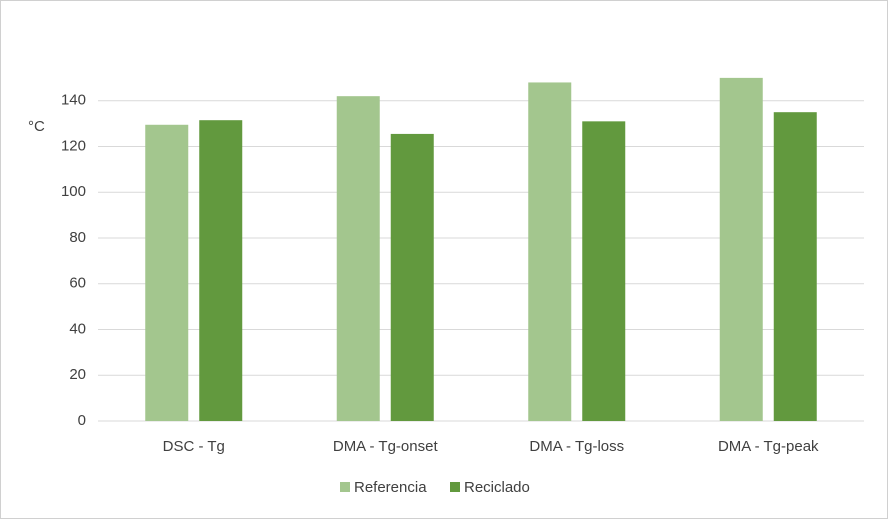 This screenshot has width=888, height=519. I want to click on y-tick-label: 140, so click(73, 100).